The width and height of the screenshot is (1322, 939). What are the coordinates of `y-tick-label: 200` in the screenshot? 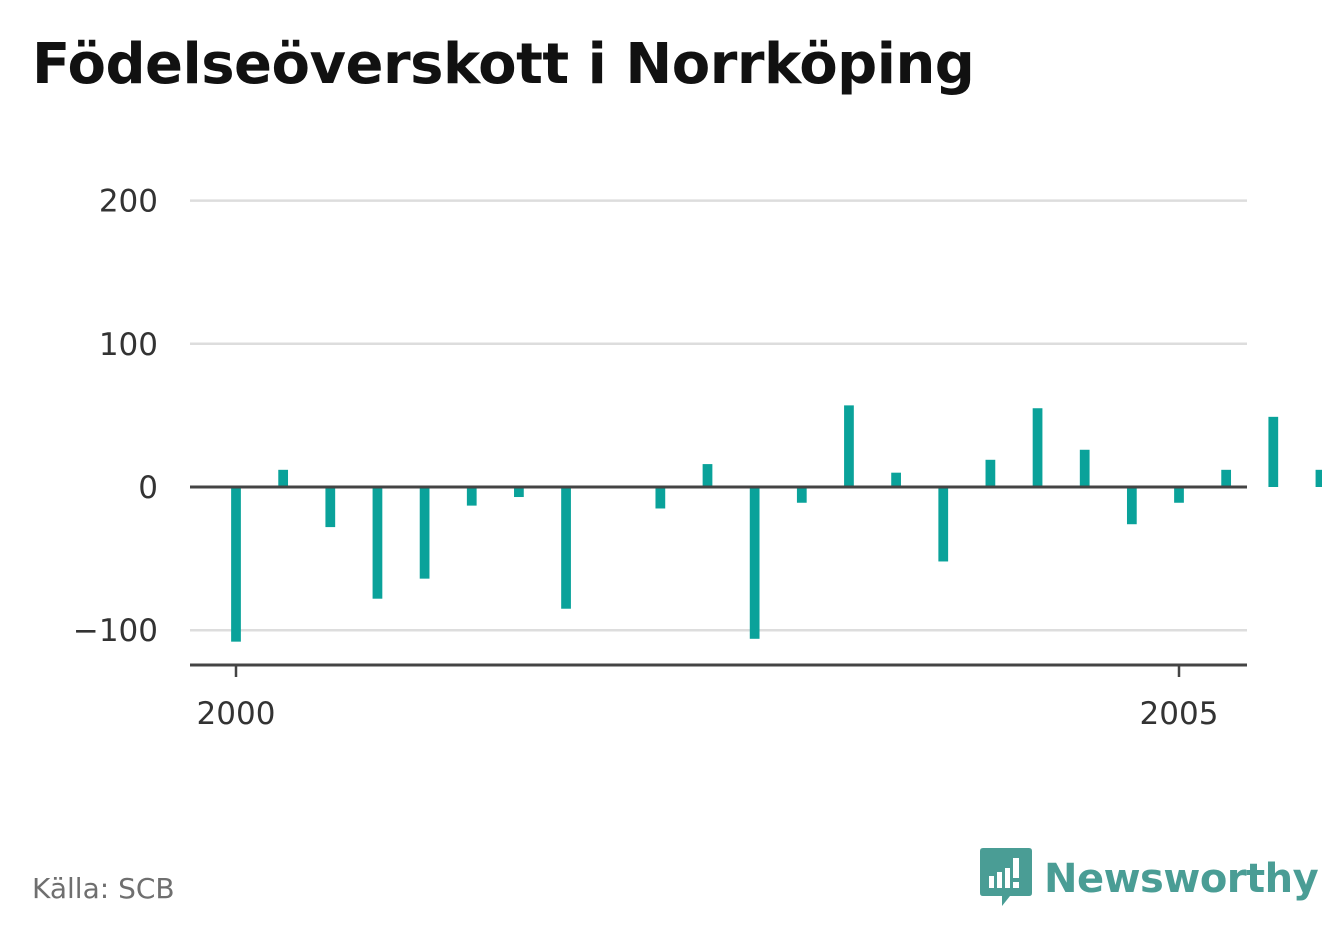 It's located at (128, 202).